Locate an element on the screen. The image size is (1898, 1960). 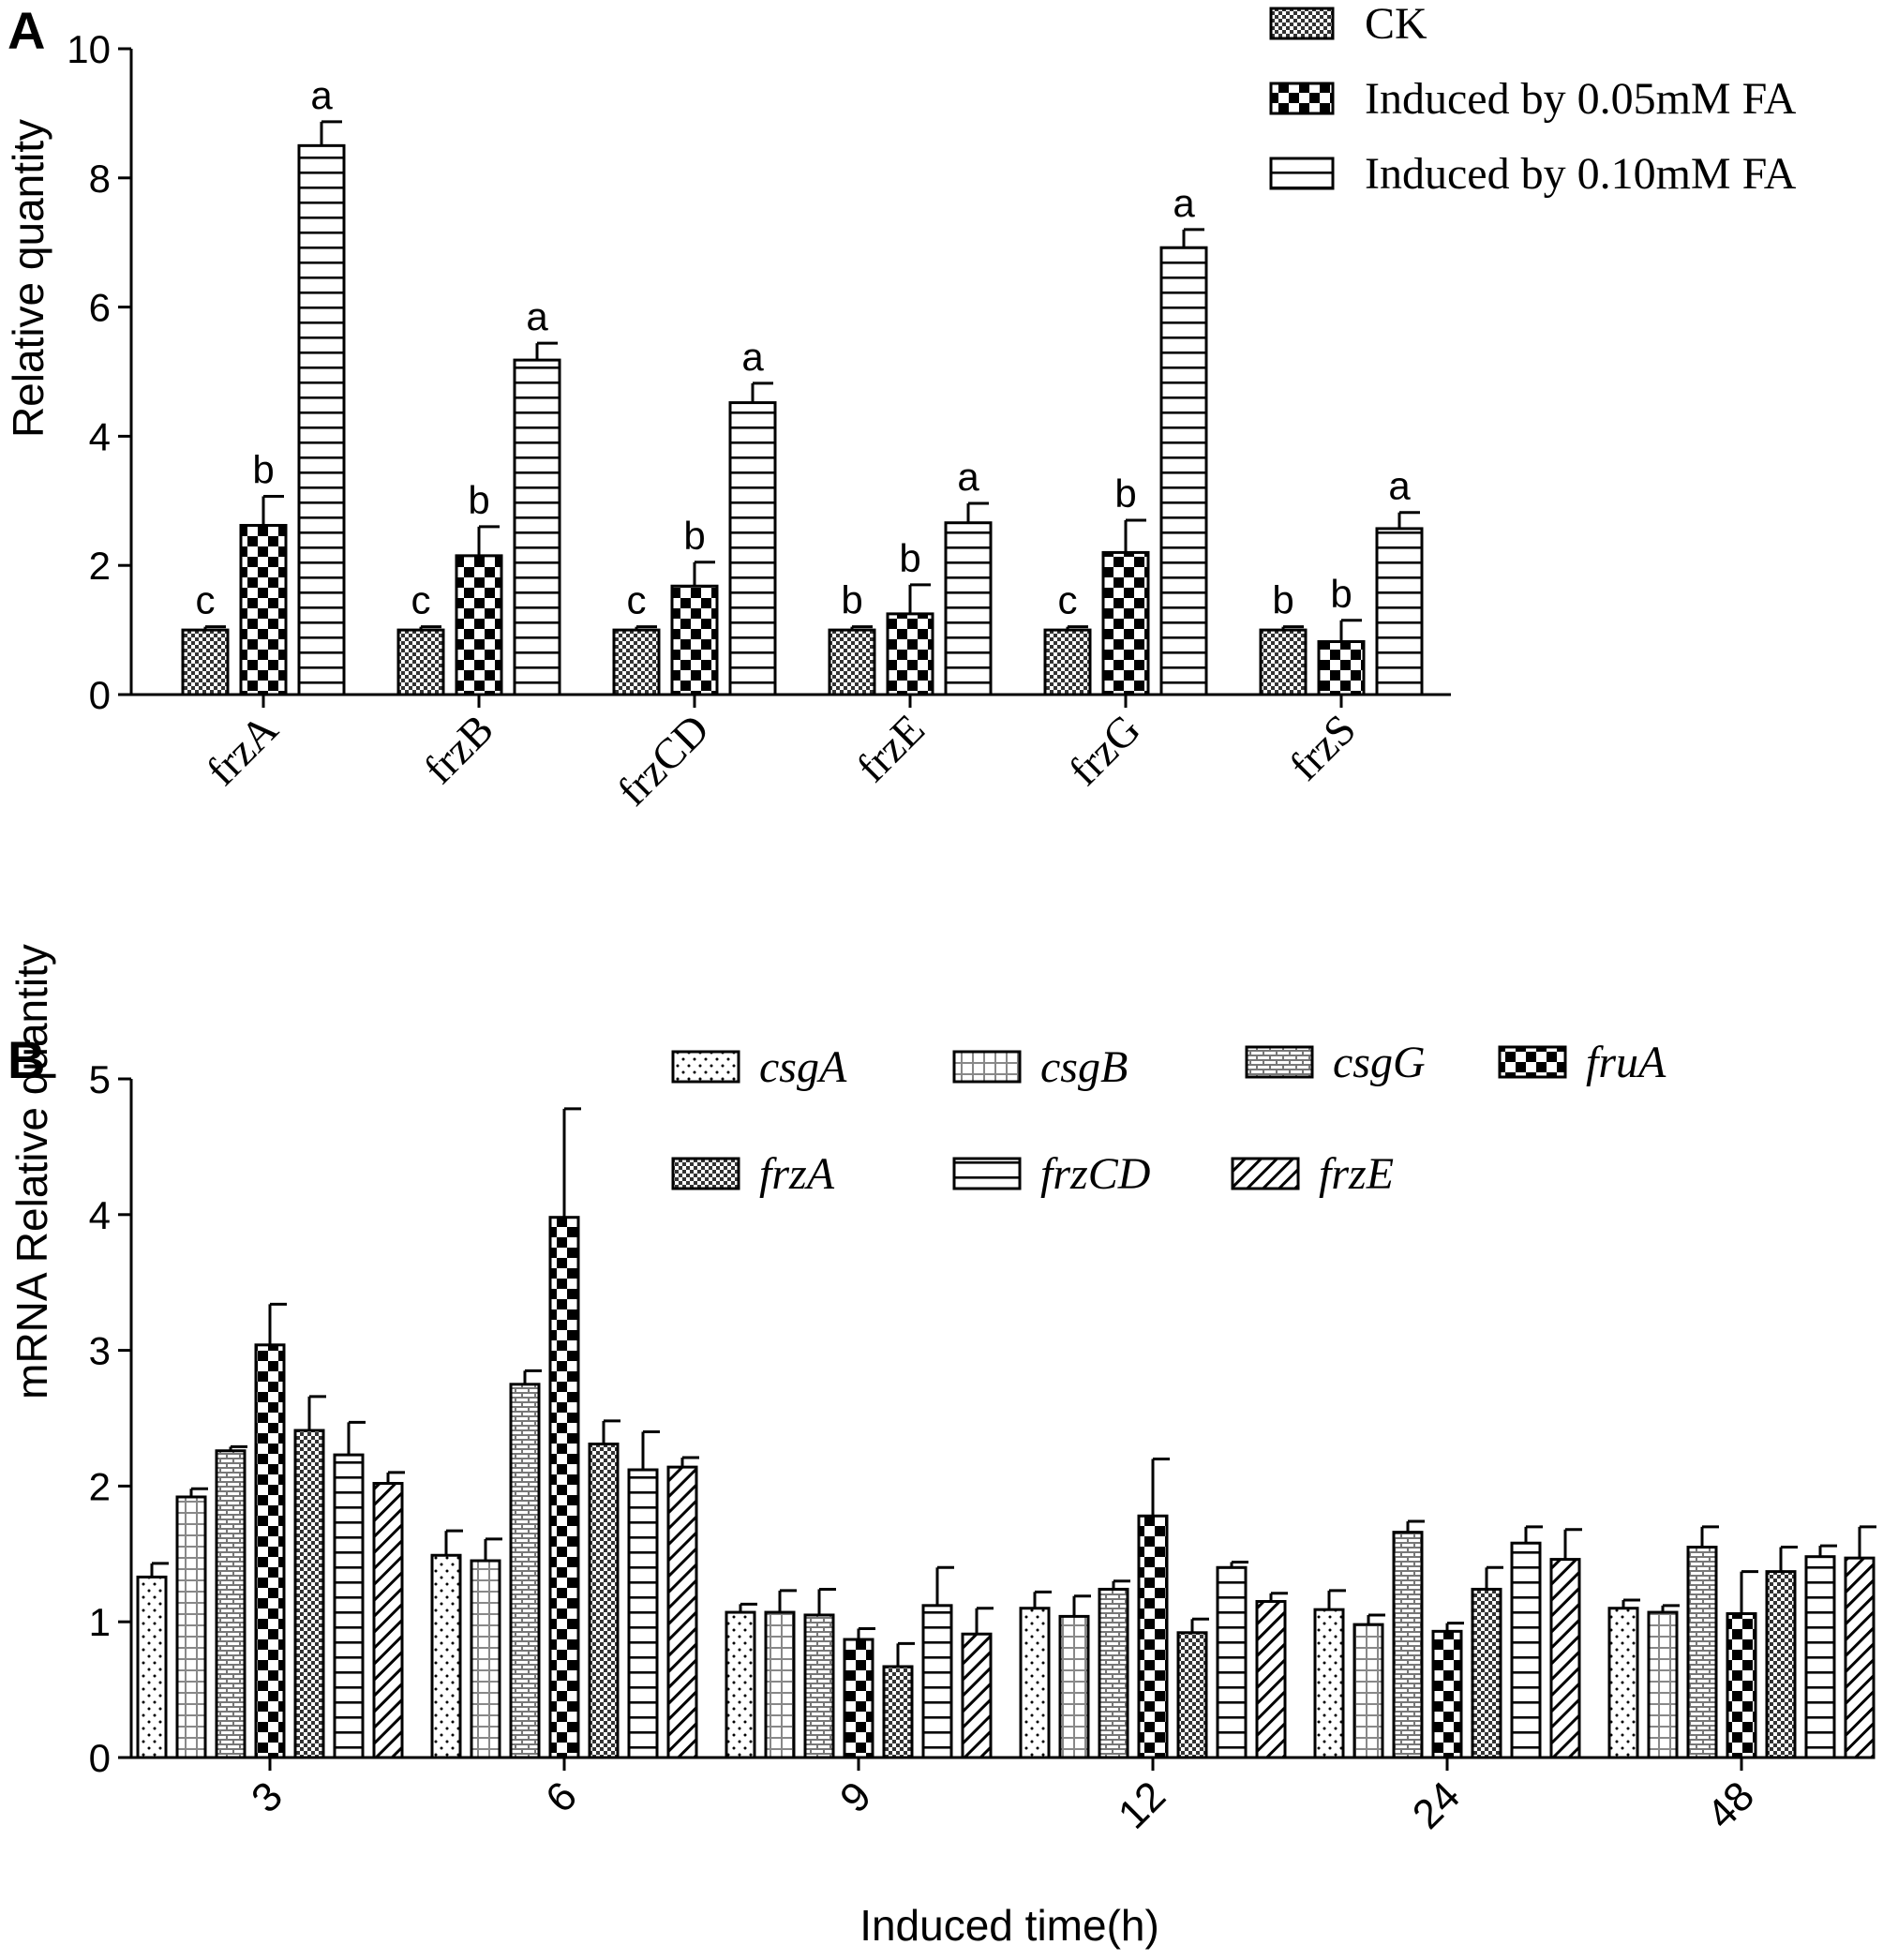
significance-letter-induced-by-0-10mm-fa-frza: a is located at coordinates (321, 95).